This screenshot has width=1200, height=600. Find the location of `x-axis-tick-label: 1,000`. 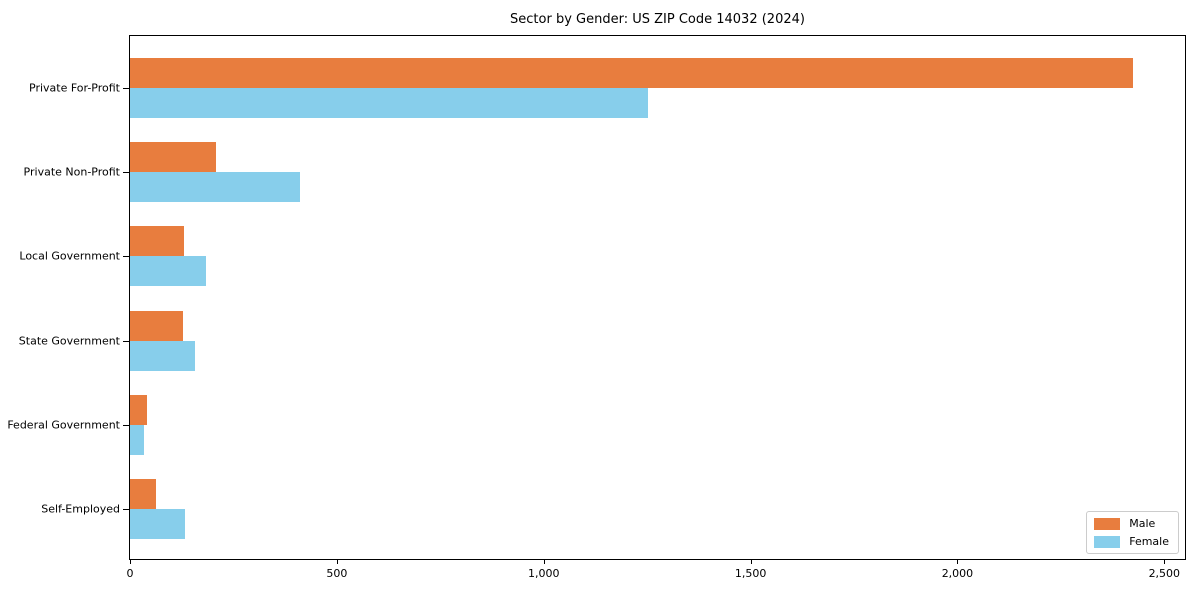

x-axis-tick-label: 1,000 is located at coordinates (543, 573).